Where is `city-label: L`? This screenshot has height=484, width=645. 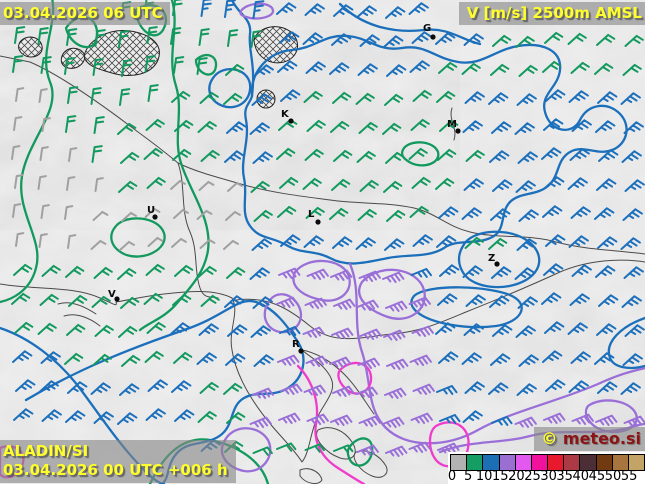 city-label: L is located at coordinates (311, 214).